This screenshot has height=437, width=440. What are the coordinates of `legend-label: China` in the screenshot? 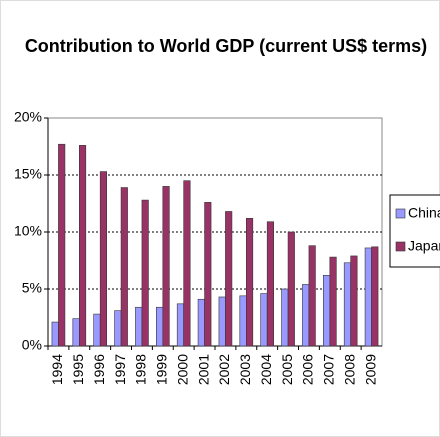 It's located at (424, 213).